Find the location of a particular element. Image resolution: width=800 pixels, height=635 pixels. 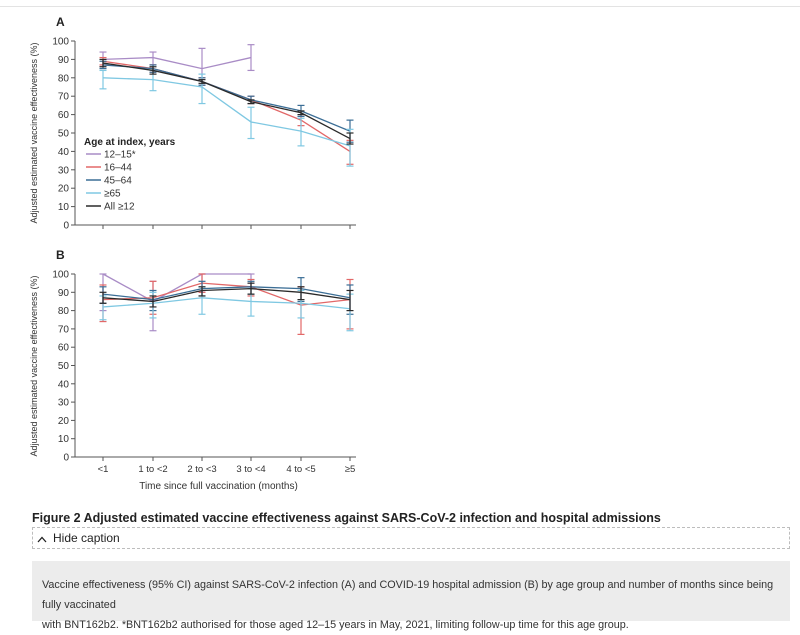

x-tick-label: 3 to <4 is located at coordinates (250, 469).